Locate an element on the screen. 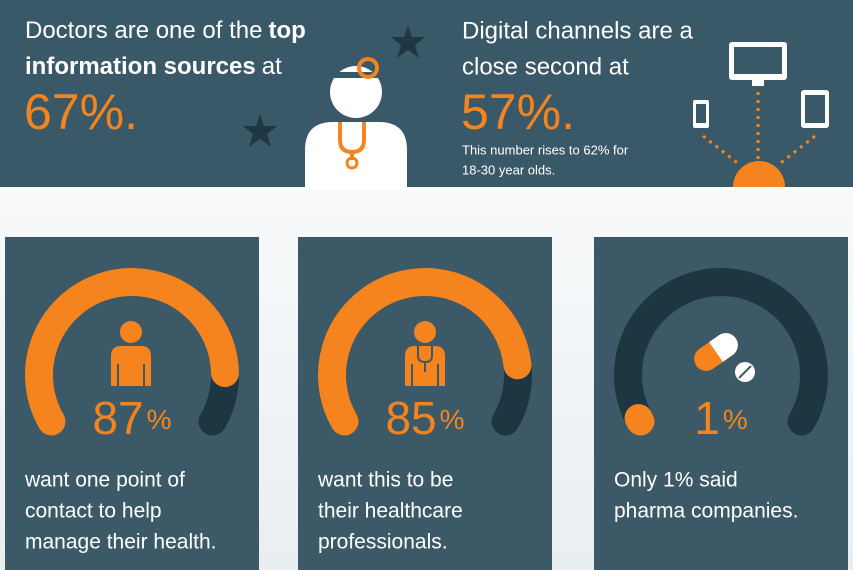 Image resolution: width=853 pixels, height=570 pixels. percent-value: 1 is located at coordinates (707, 418).